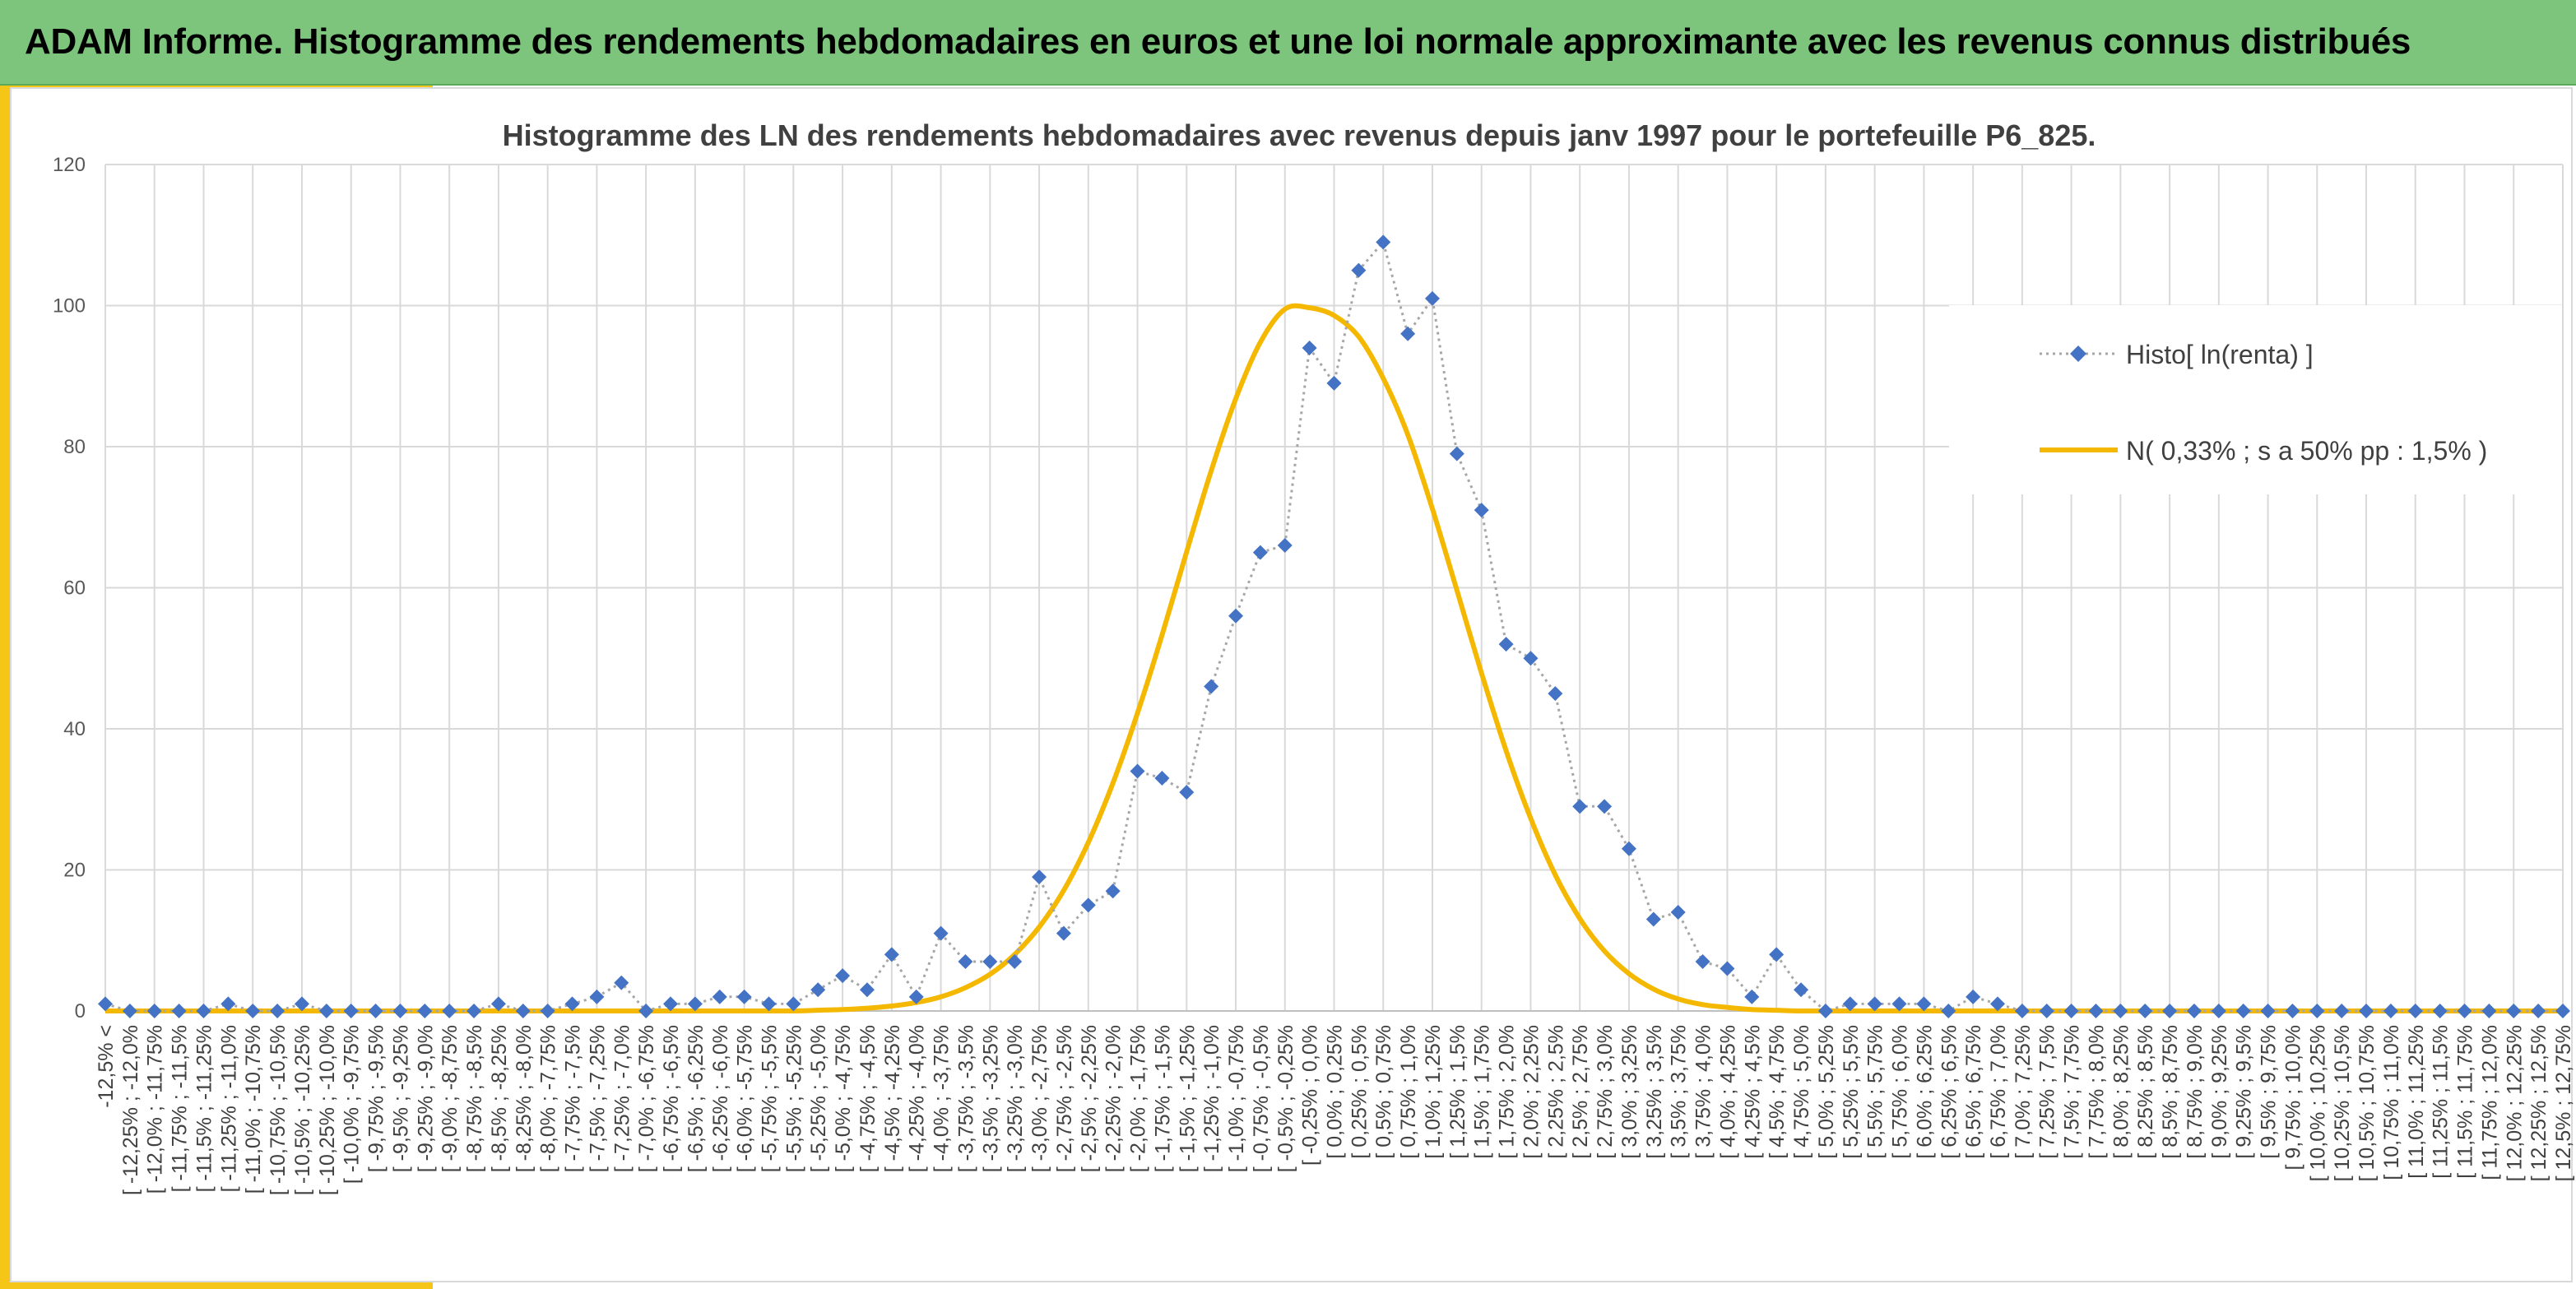  Describe the element at coordinates (302, 1110) in the screenshot. I see `x-tick-label: [ -10,5% ; -10,25%` at that location.